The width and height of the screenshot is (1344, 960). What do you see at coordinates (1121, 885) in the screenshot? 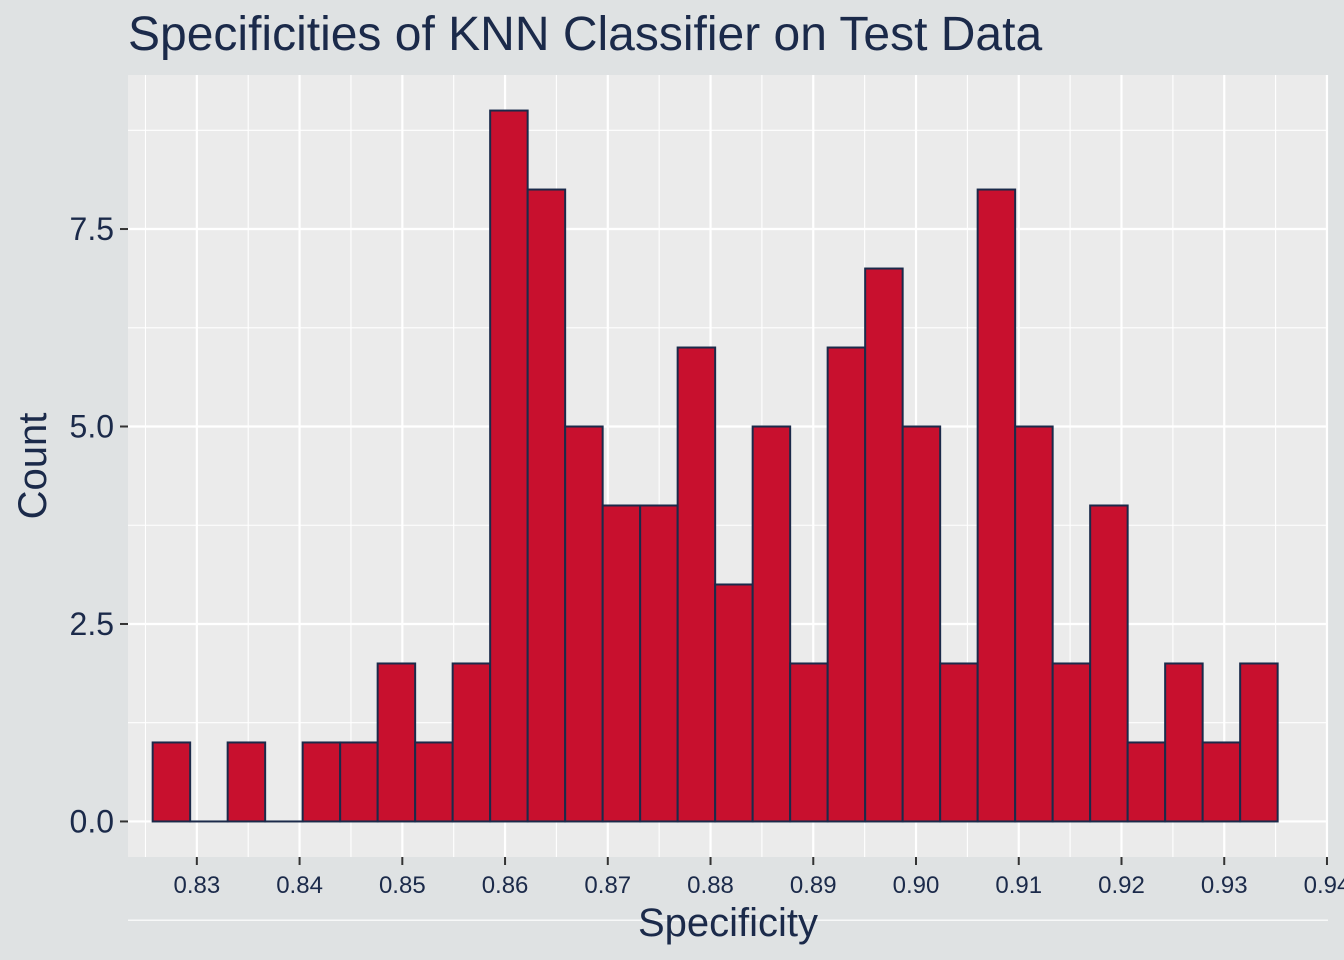
I see `x-tick-label: 0.92` at bounding box center [1121, 885].